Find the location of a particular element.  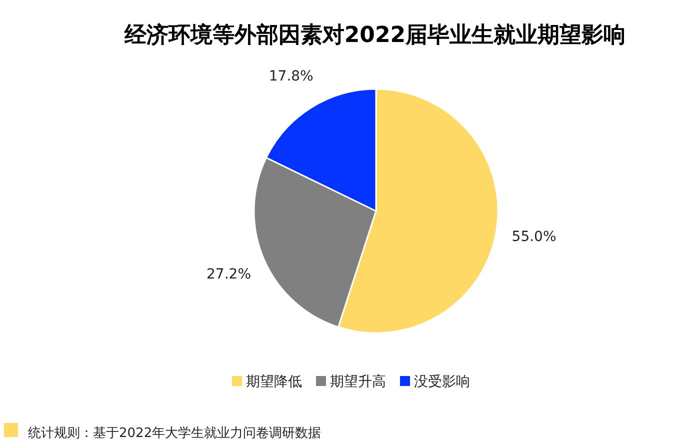

chart-title: 经济环境等外部因素对2022届毕业生就业期望影响 is located at coordinates (374, 35).